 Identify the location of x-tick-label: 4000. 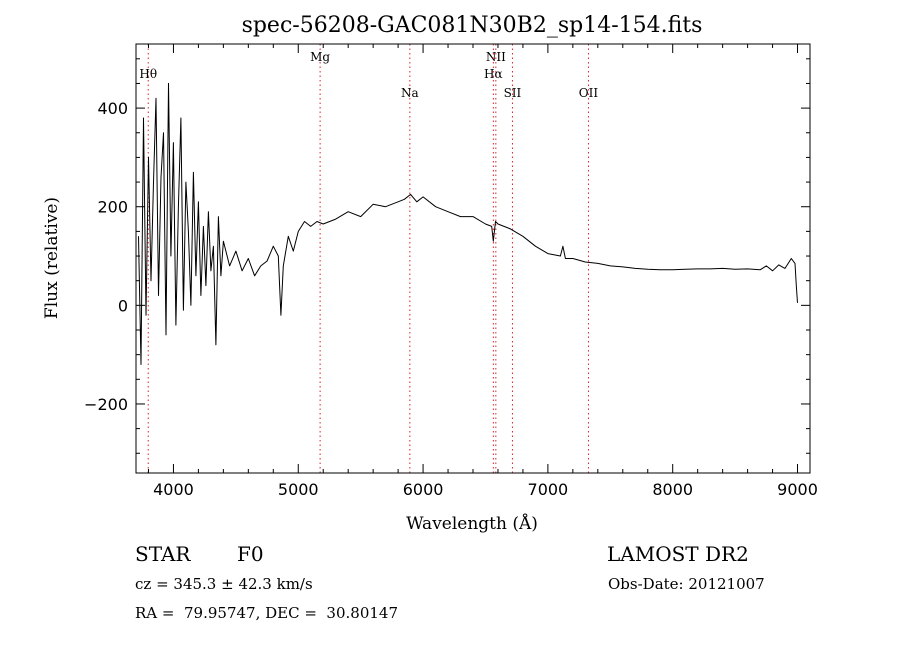
(173, 489).